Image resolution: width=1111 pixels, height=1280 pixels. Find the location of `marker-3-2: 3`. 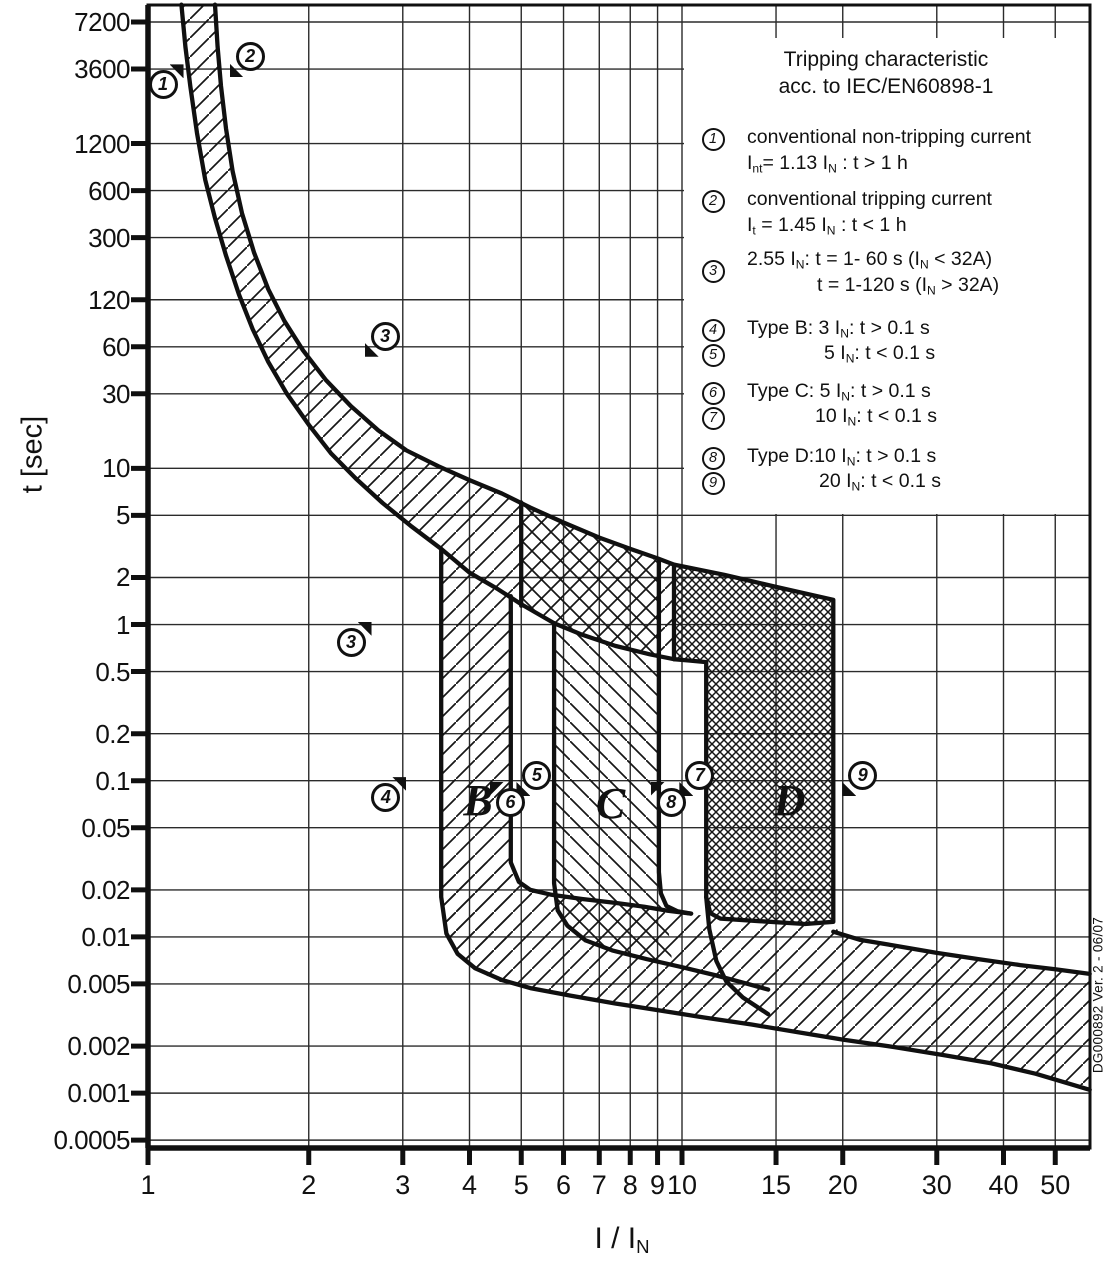

marker-3-2: 3 is located at coordinates (382, 339).